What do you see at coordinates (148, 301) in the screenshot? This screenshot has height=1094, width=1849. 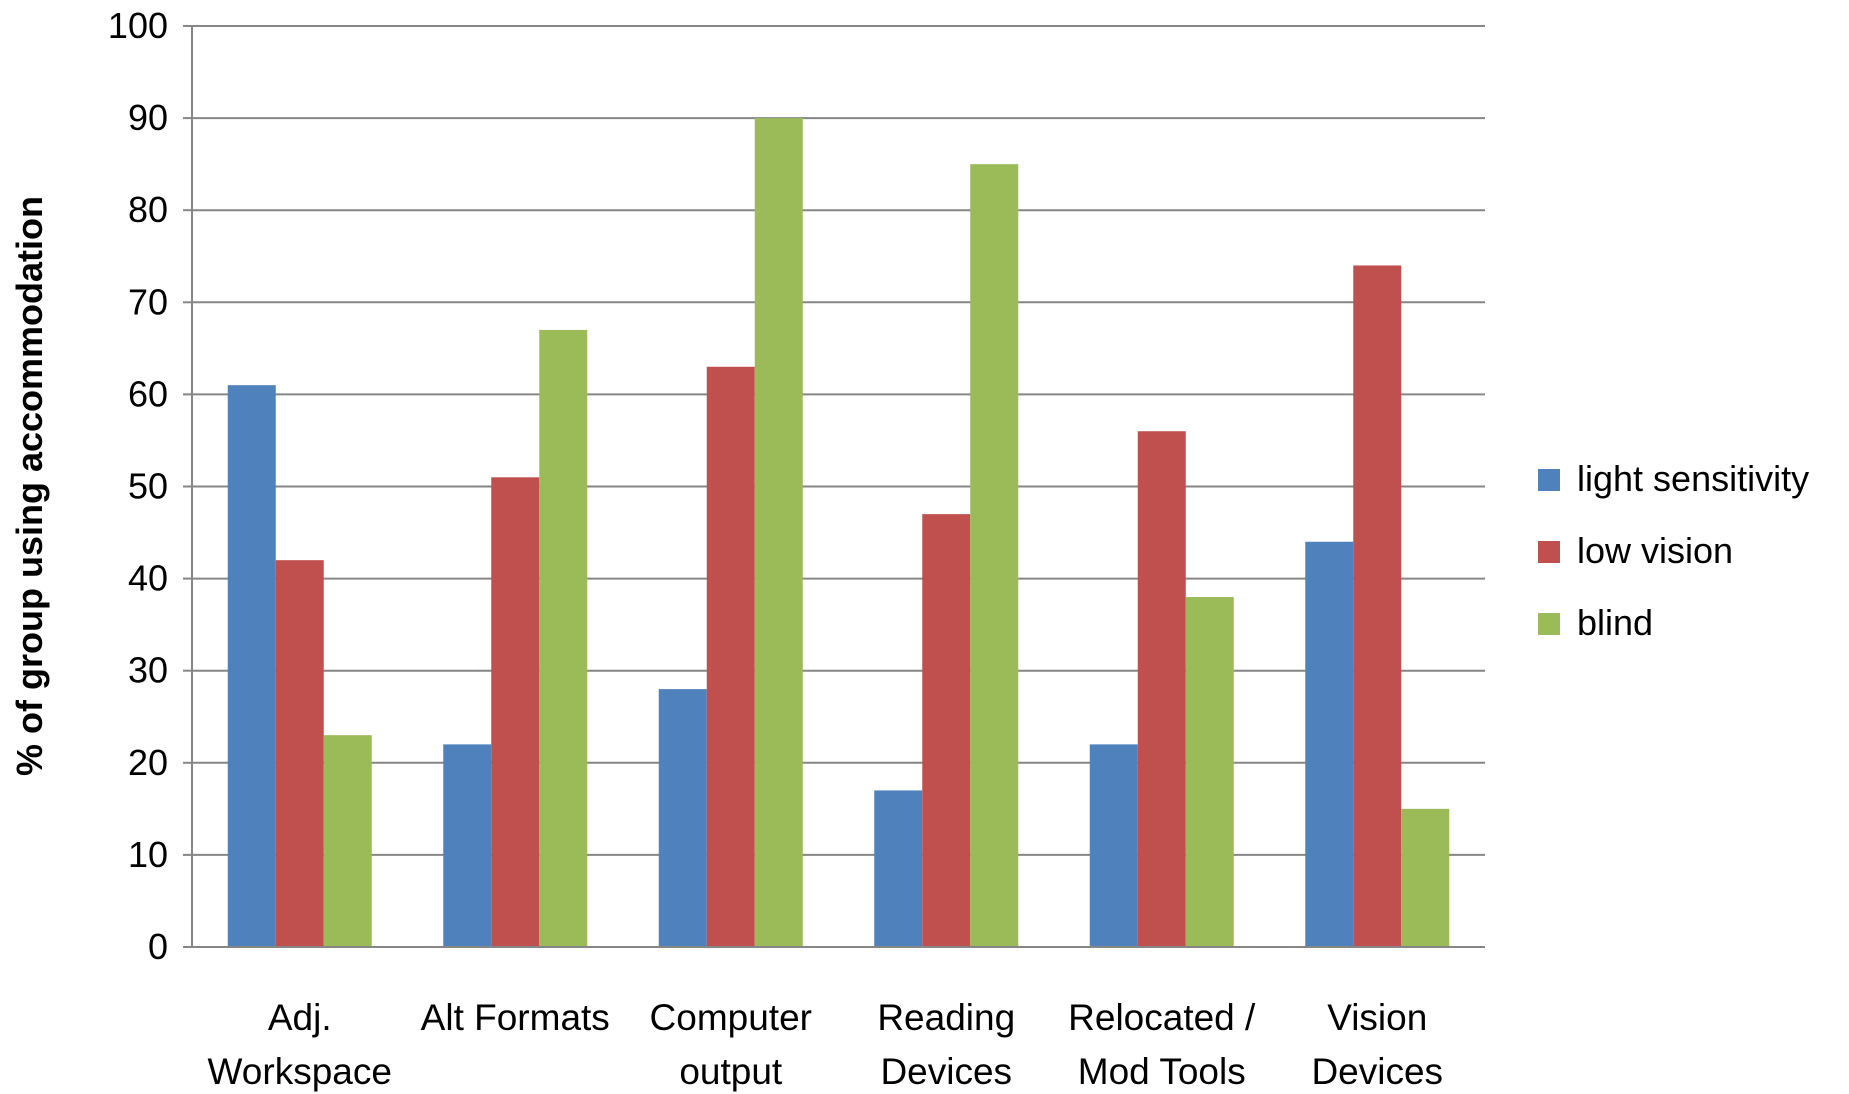 I see `y-tick-label: 70` at bounding box center [148, 301].